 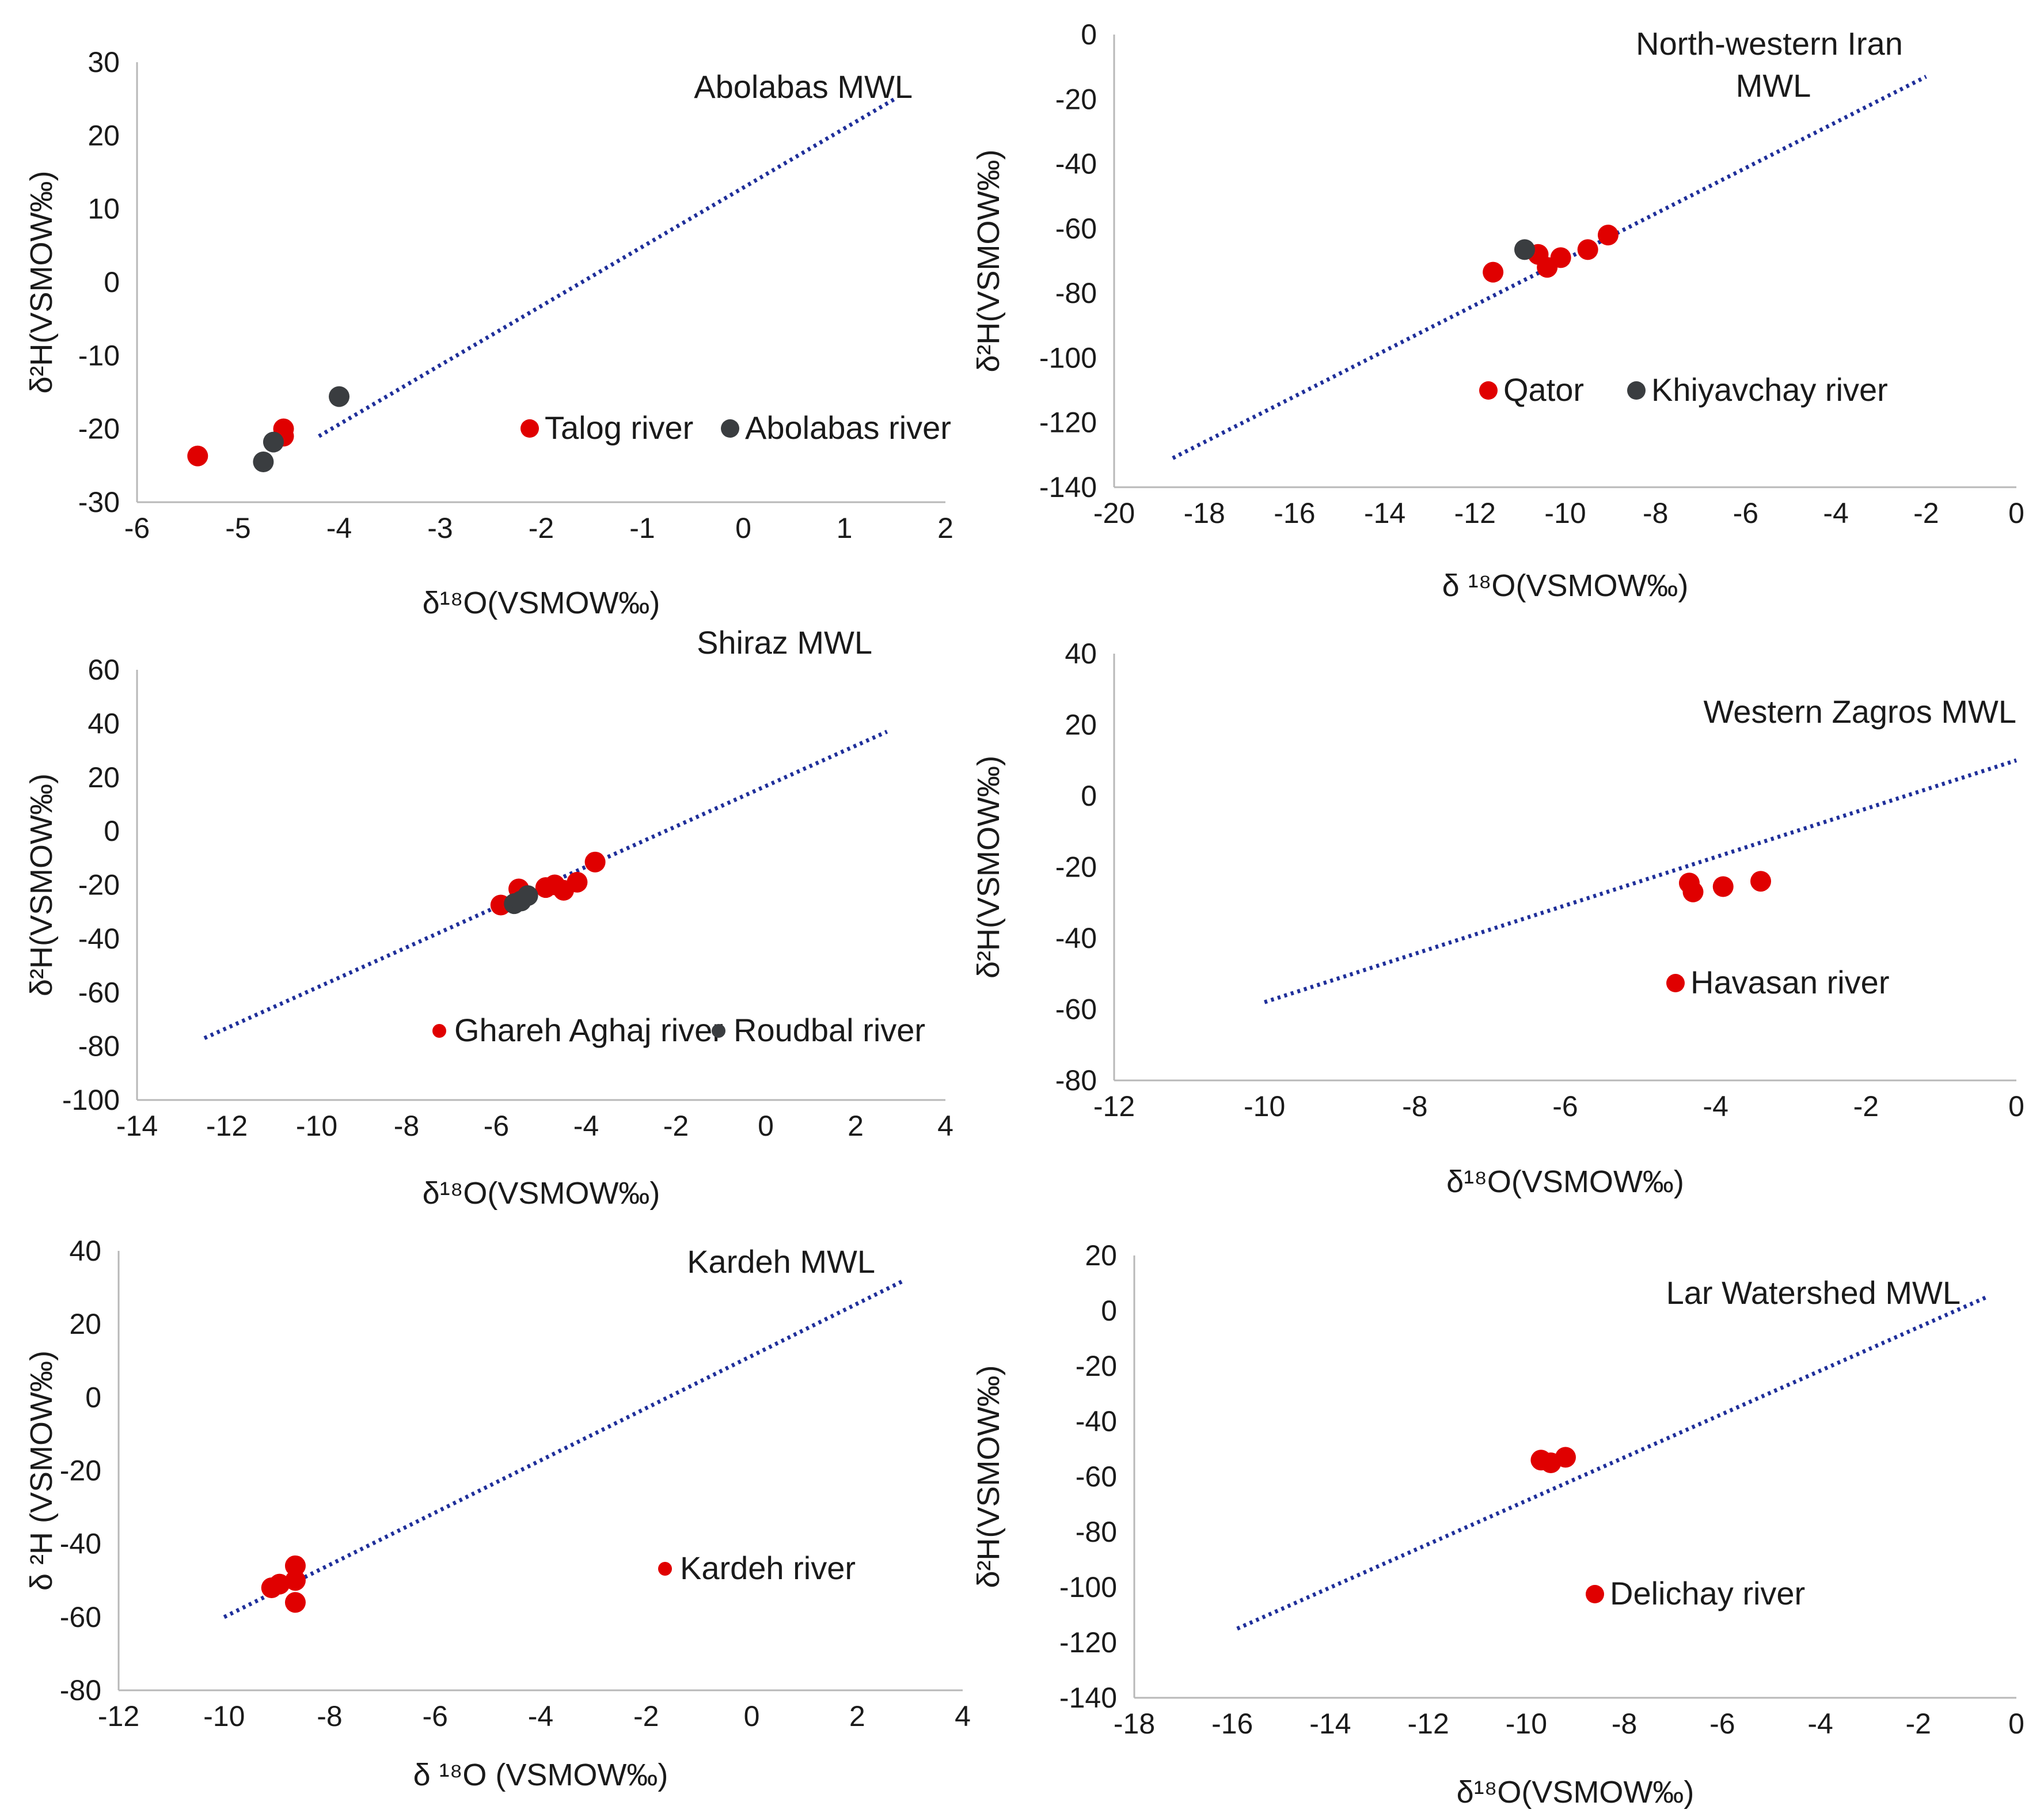 What do you see at coordinates (41, 1471) in the screenshot?
I see `y-axis-title: δ ²H (VSMOW‰)` at bounding box center [41, 1471].